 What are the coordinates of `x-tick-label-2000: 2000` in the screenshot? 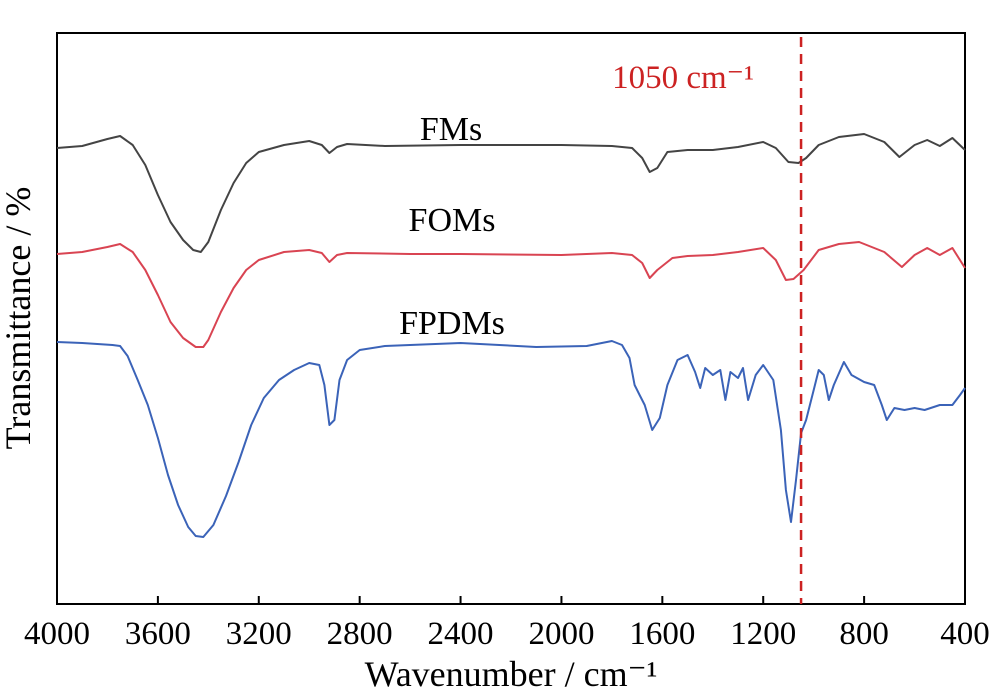 It's located at (561, 634).